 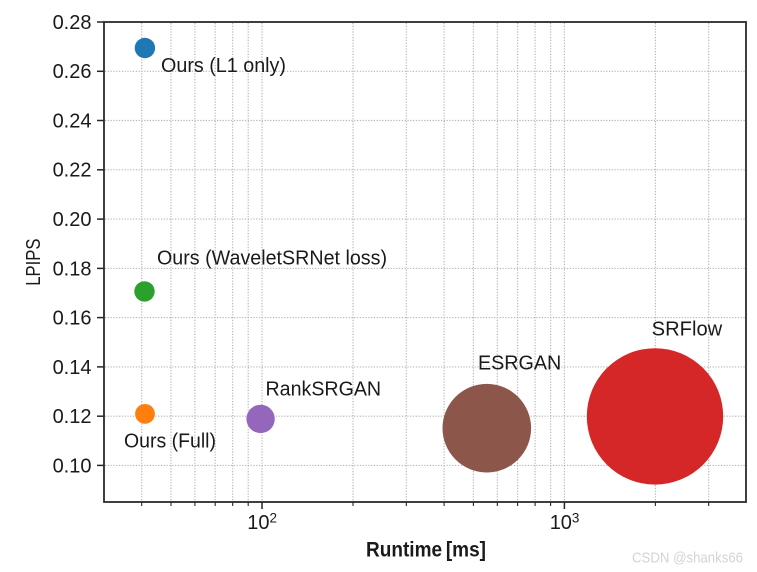 What do you see at coordinates (72, 72) in the screenshot?
I see `svg-text: 0.26` at bounding box center [72, 72].